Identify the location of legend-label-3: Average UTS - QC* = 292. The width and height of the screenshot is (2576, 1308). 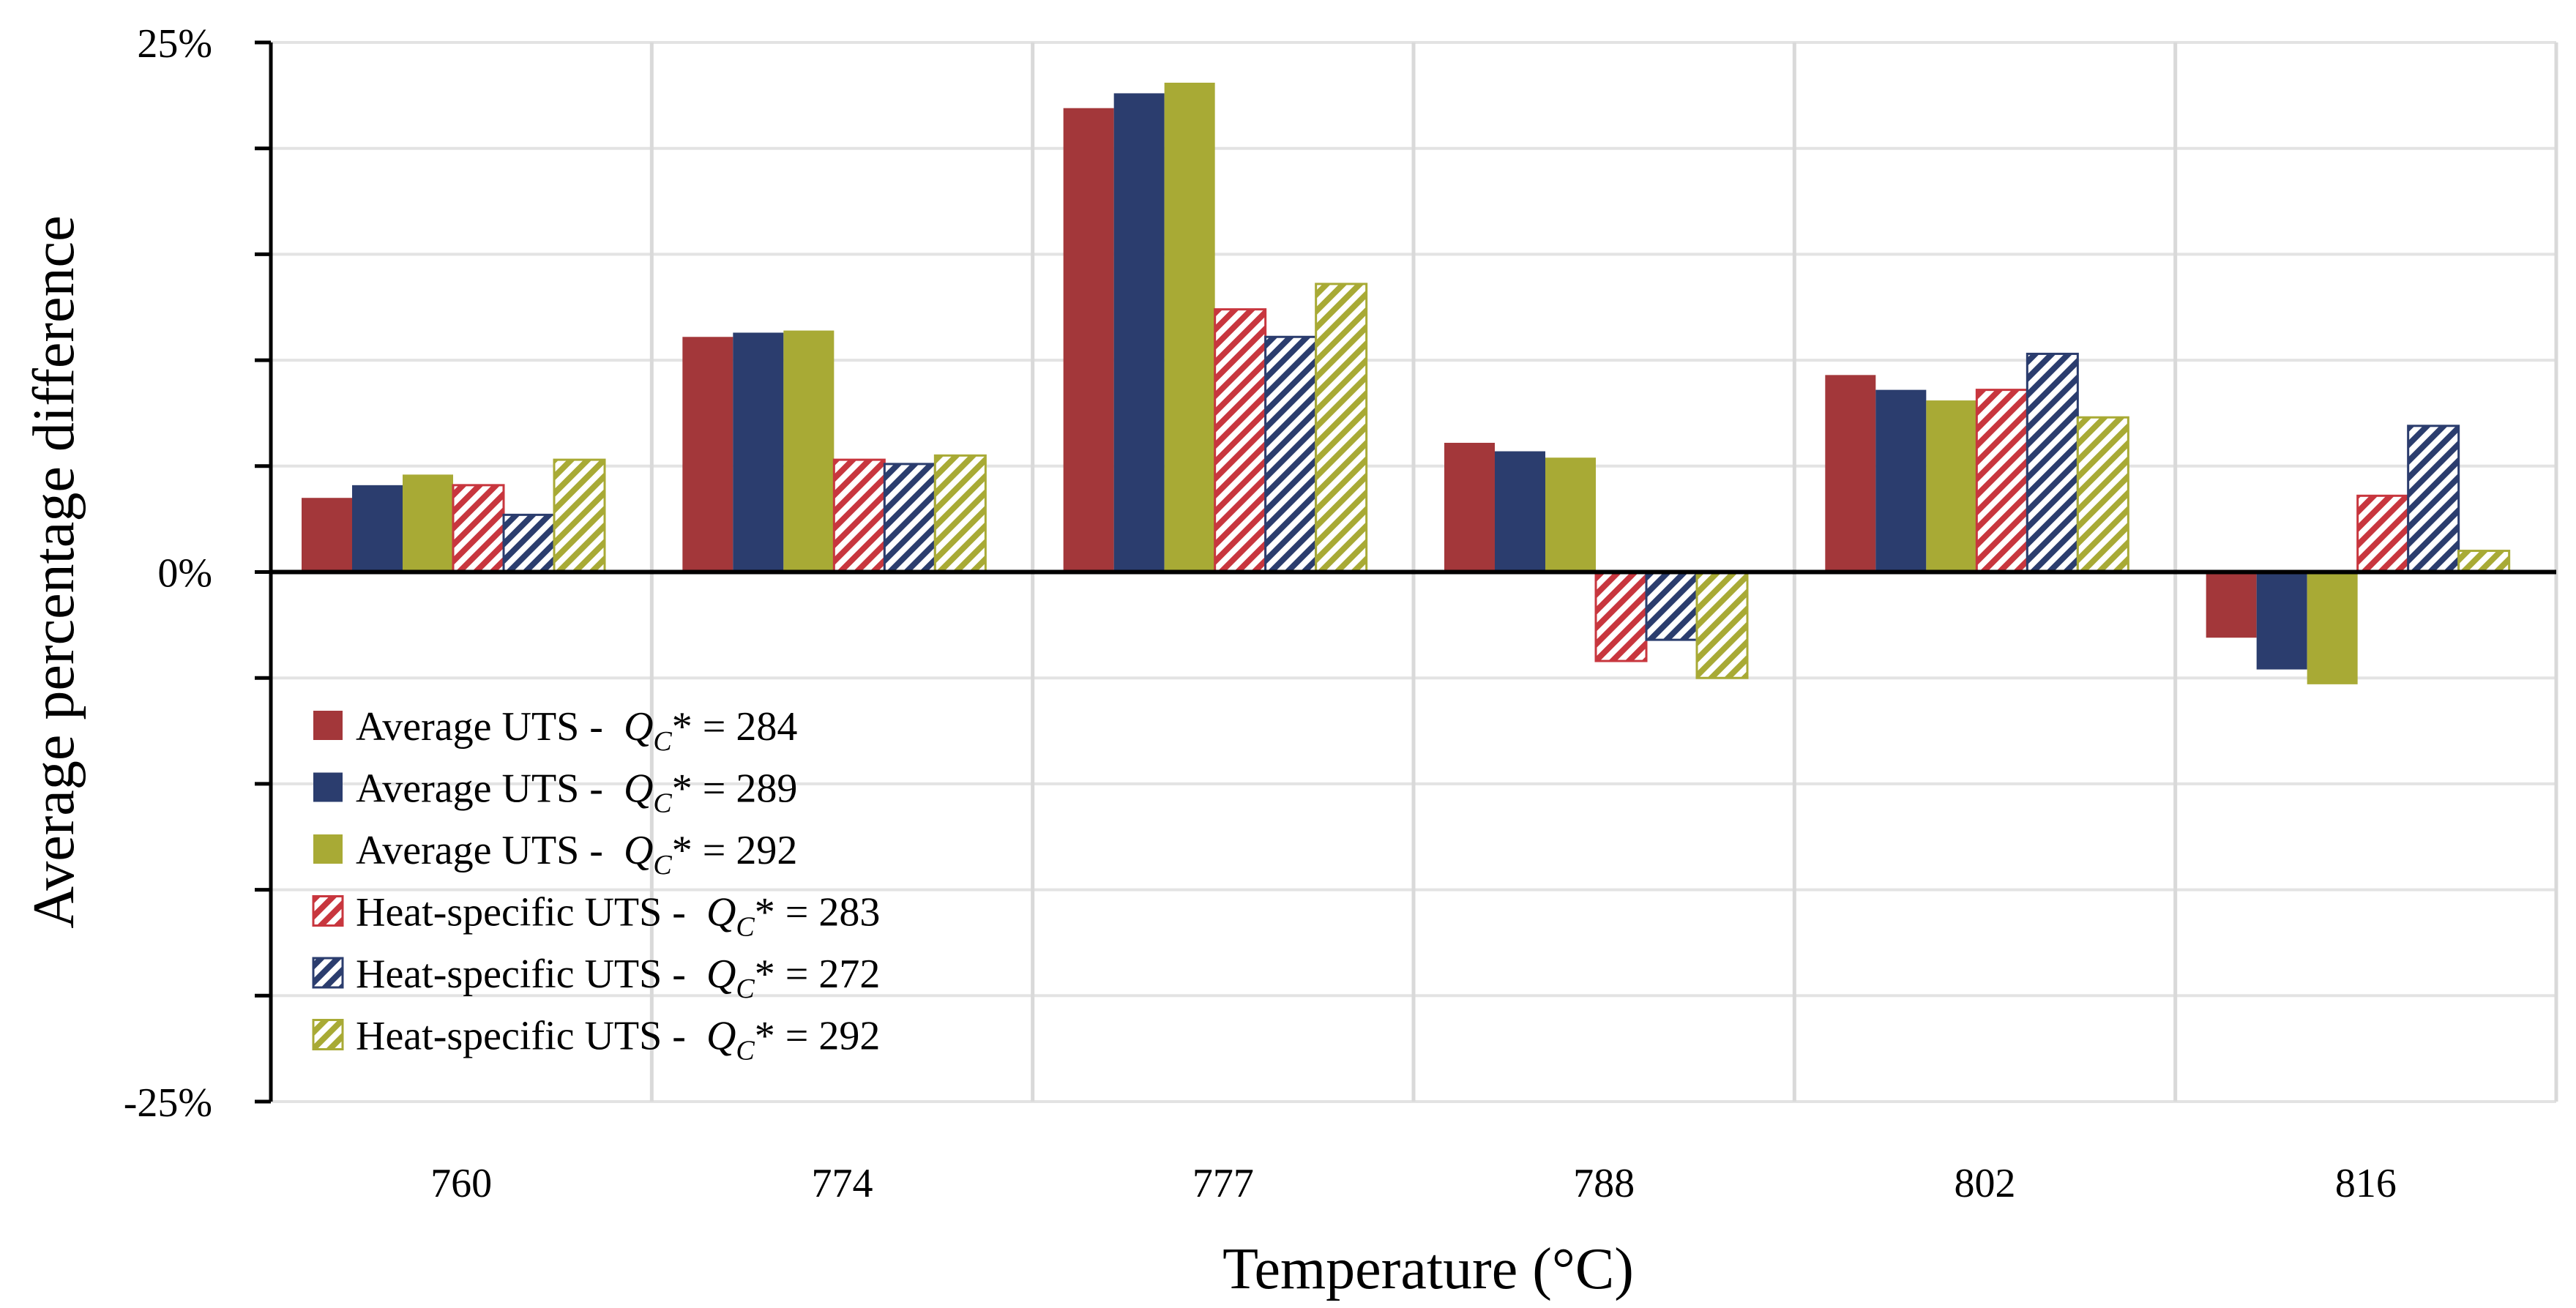
(576, 854).